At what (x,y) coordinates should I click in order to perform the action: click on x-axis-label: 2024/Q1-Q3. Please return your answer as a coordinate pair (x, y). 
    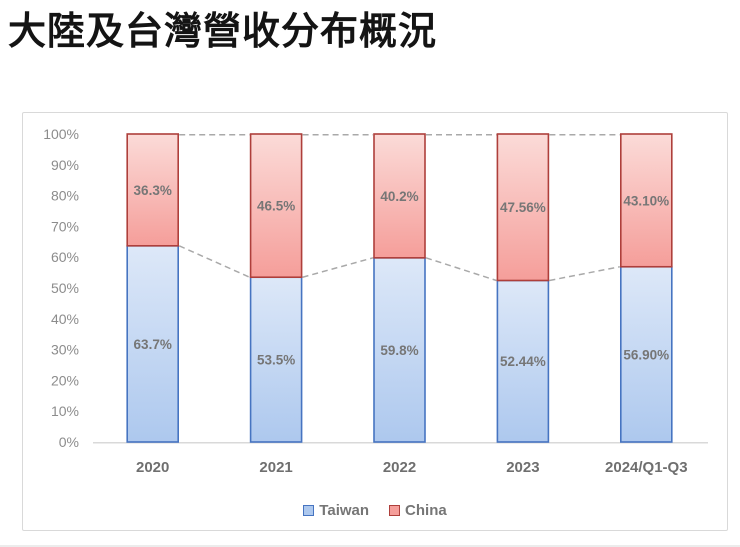
    Looking at the image, I should click on (646, 467).